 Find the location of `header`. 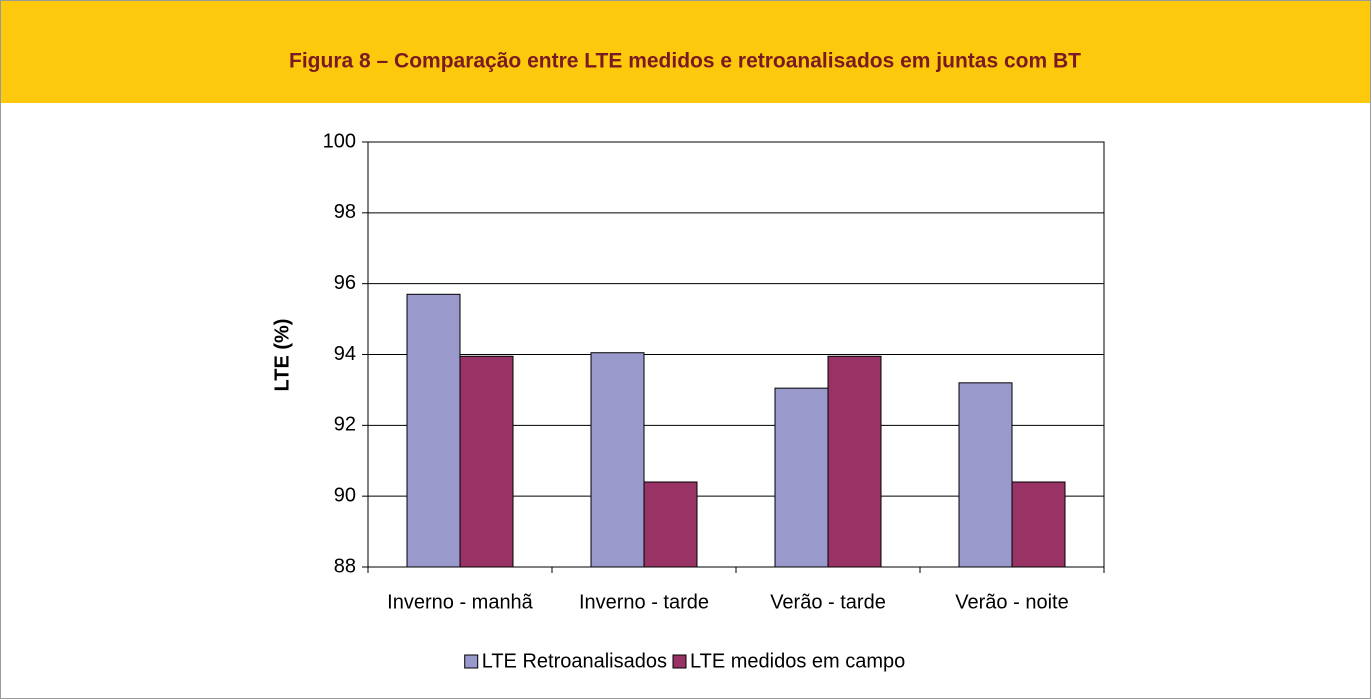

header is located at coordinates (685, 52).